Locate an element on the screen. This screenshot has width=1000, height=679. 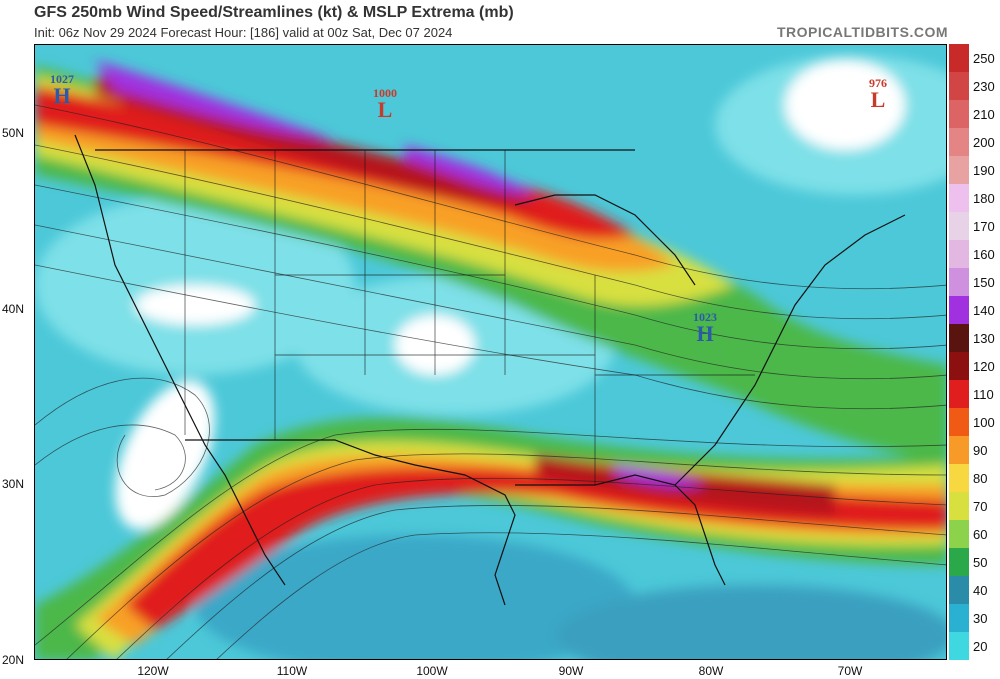
colorbar-step: 70 is located at coordinates (974, 506).